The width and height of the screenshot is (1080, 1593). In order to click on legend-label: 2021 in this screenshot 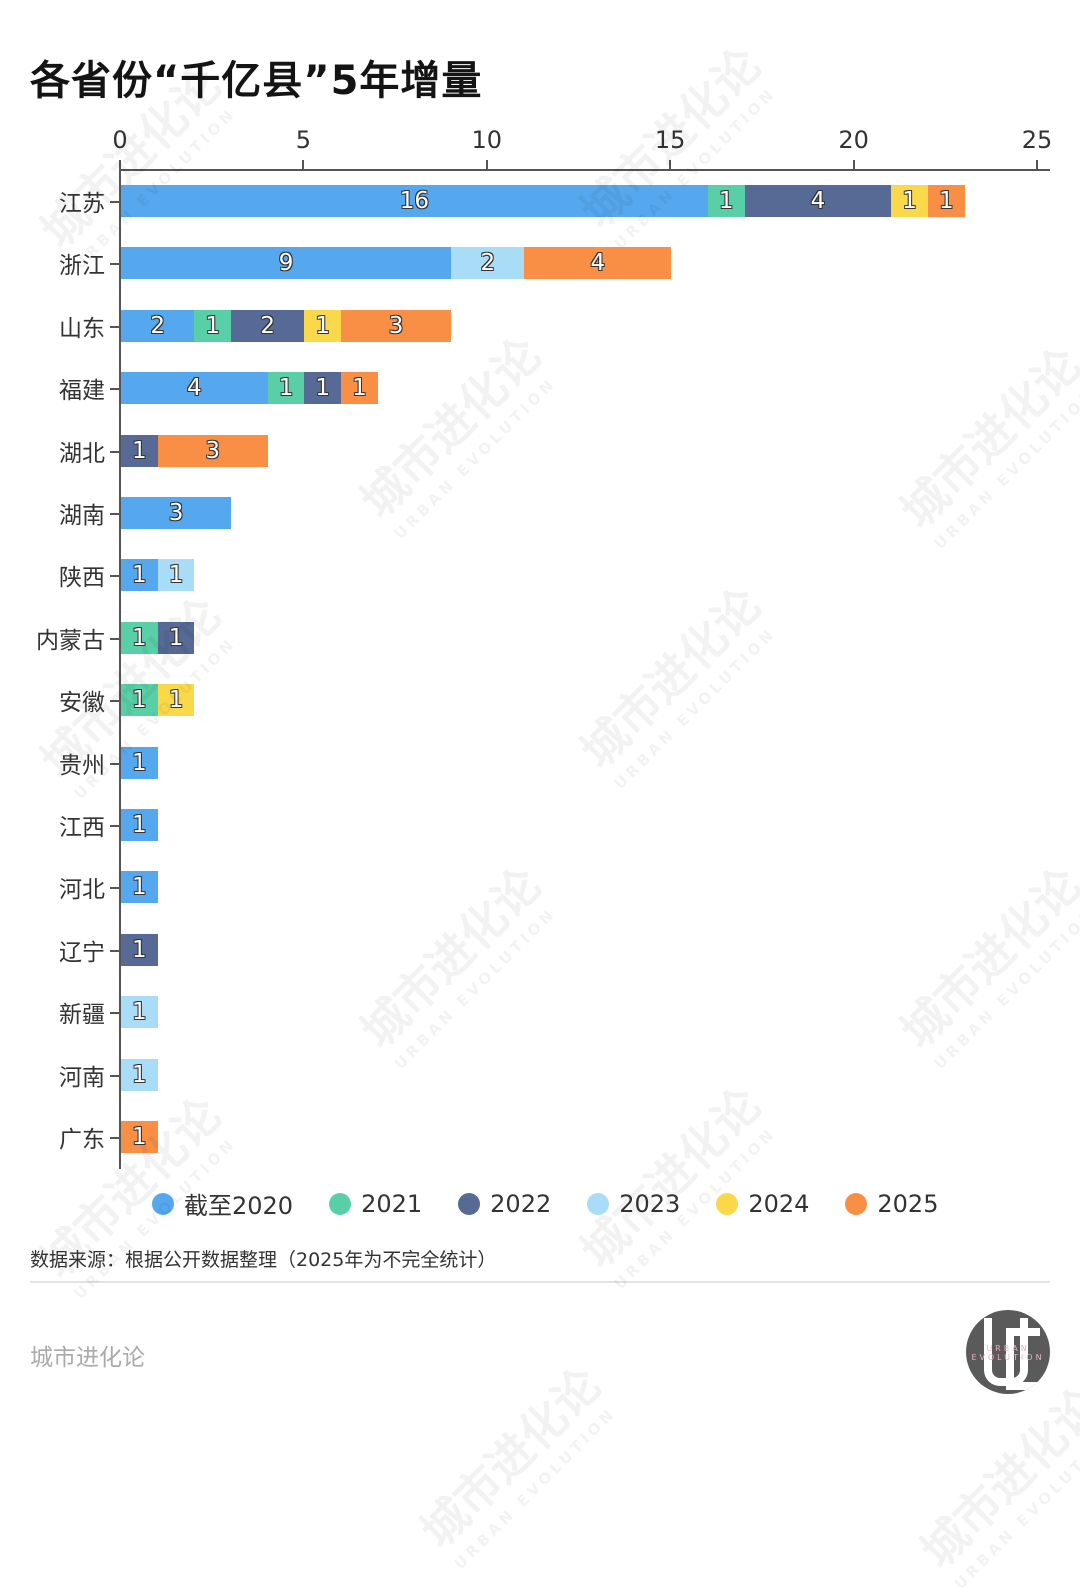, I will do `click(392, 1203)`.